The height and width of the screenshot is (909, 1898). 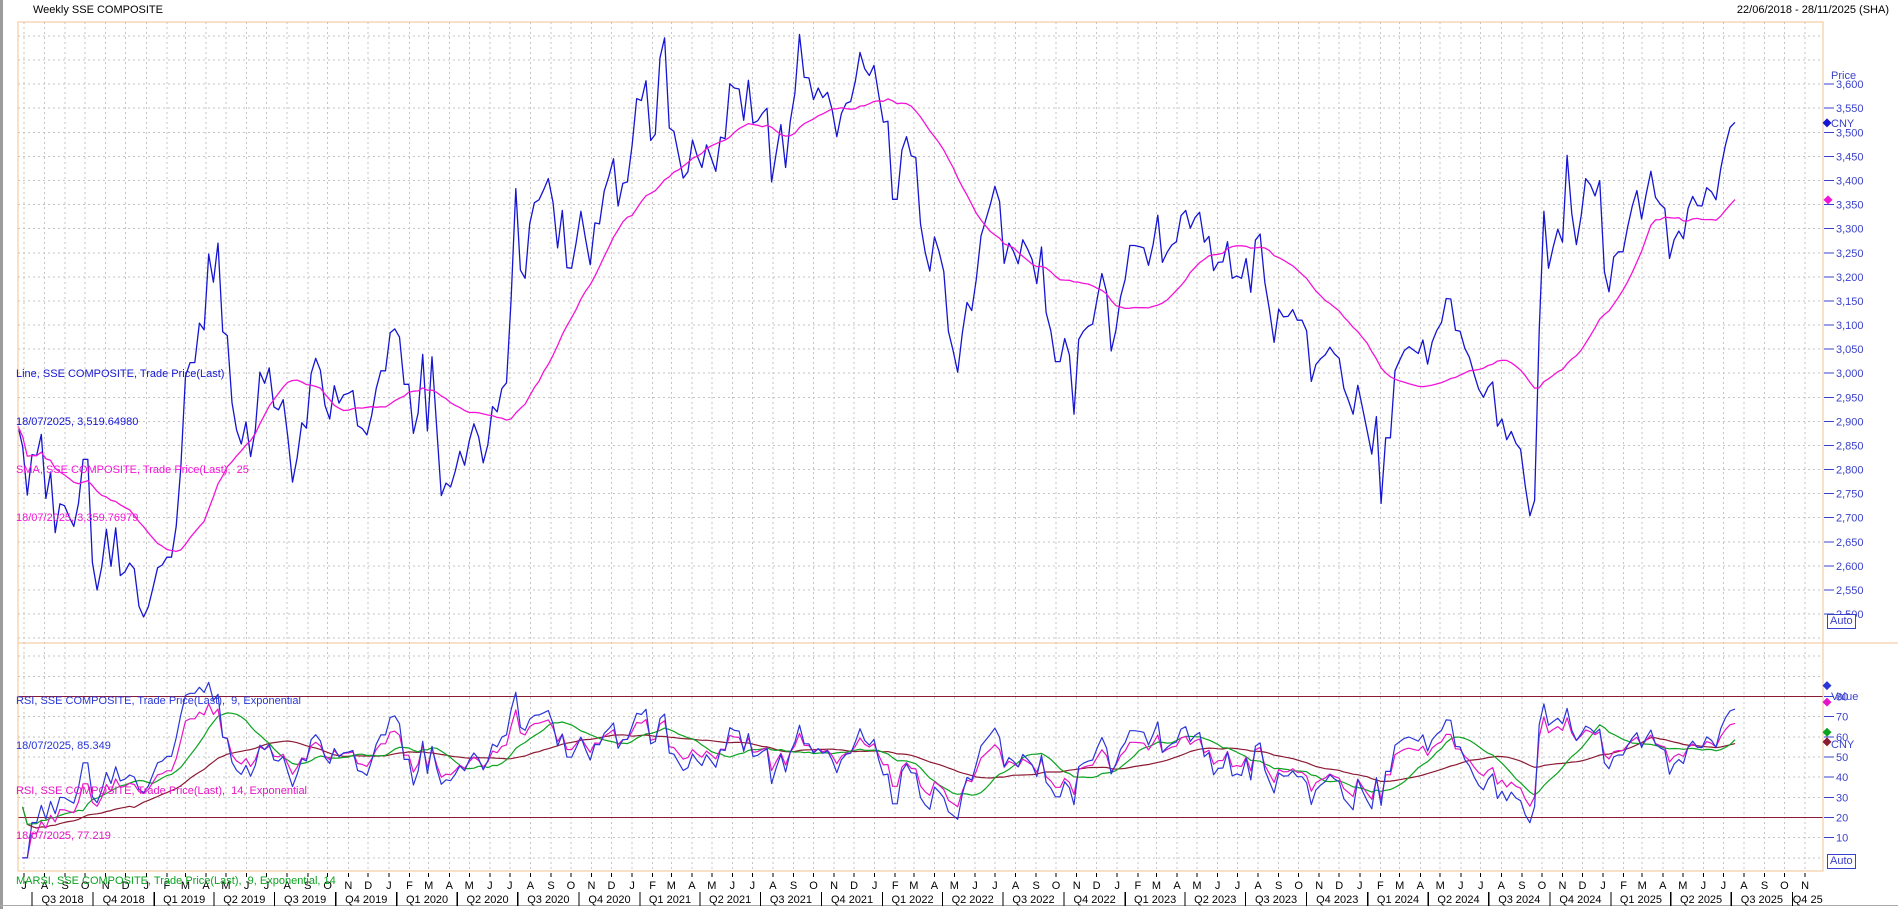 What do you see at coordinates (730, 900) in the screenshot?
I see `svg-text: Q2 2021` at bounding box center [730, 900].